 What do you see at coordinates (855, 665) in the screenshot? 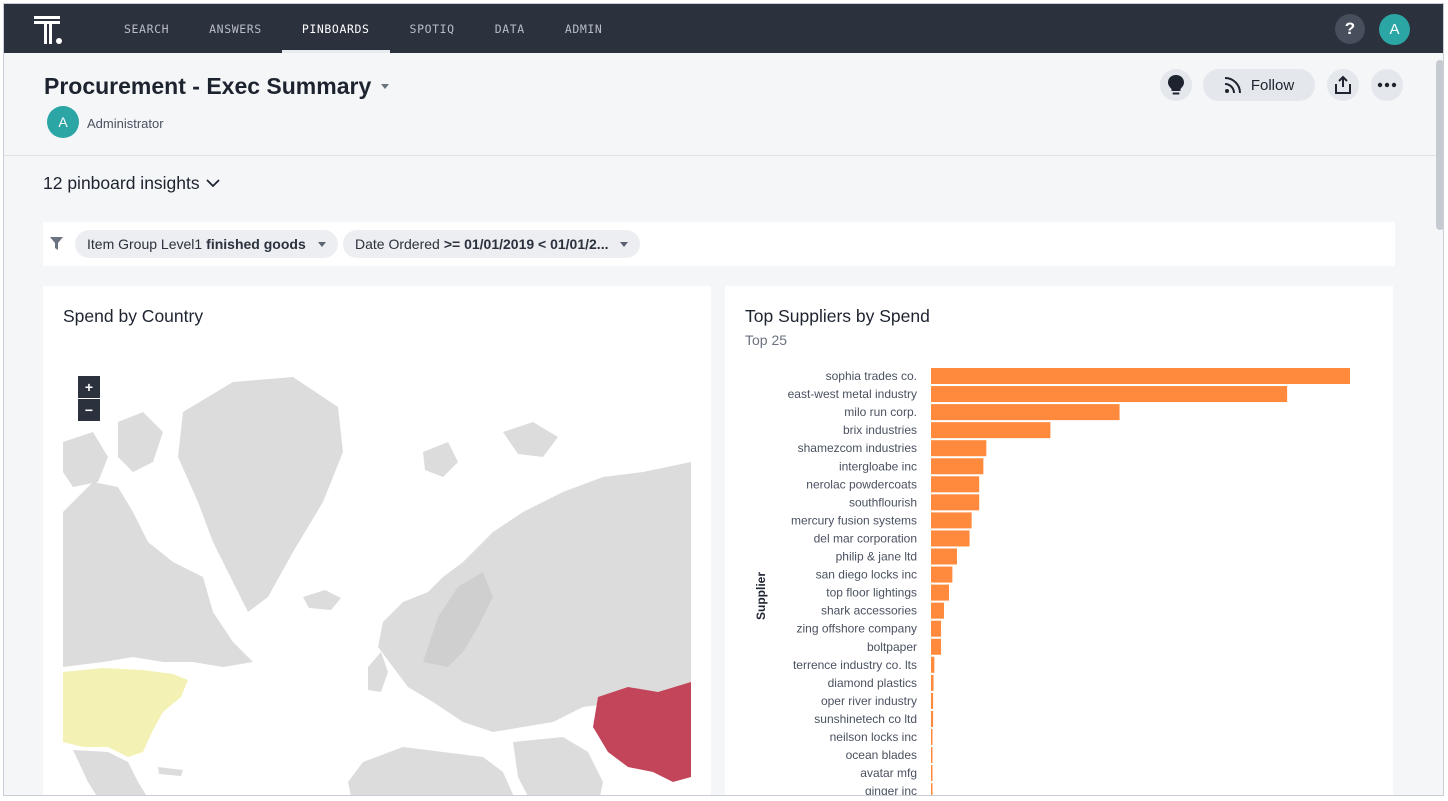
I see `supplier-tick-label: terrence industry co. lts` at bounding box center [855, 665].